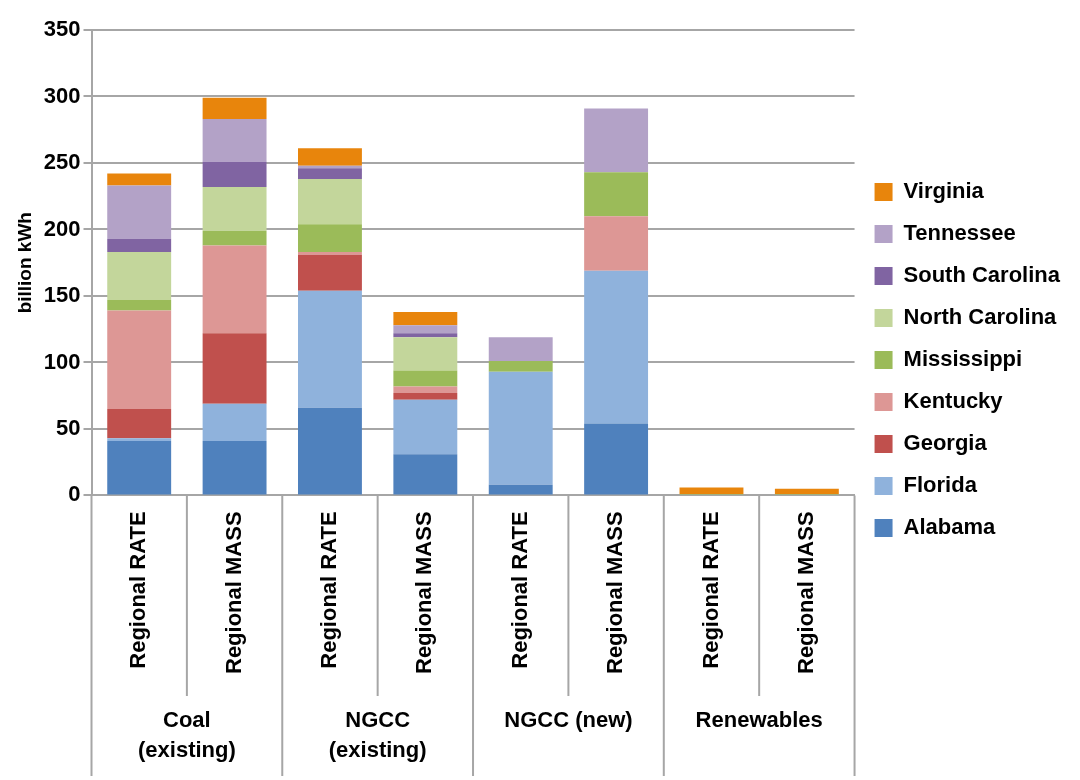  I want to click on legend-label: Florida, so click(940, 485).